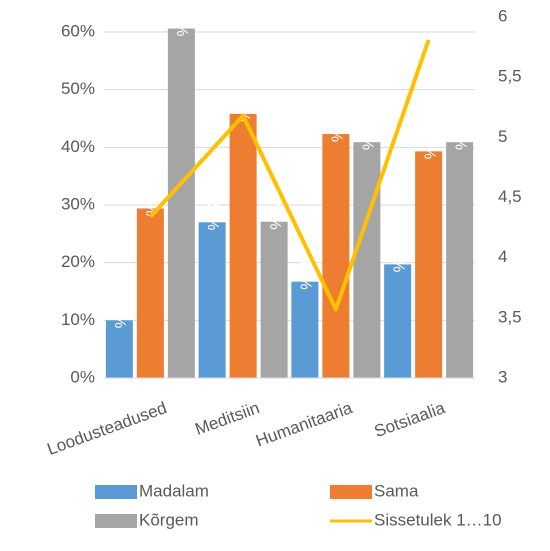  I want to click on y2-tick-label: 3, so click(502, 376).